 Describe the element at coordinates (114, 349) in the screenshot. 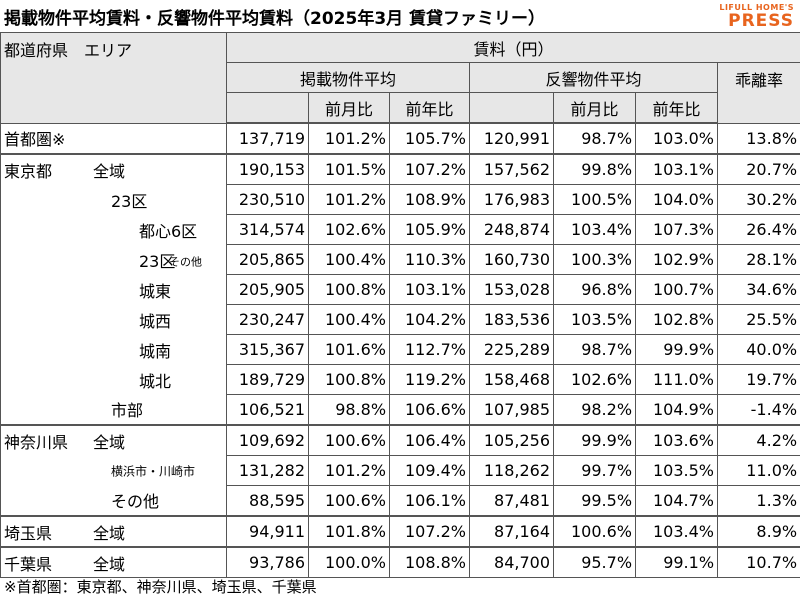

I see `pref-area-cell: 城南` at that location.